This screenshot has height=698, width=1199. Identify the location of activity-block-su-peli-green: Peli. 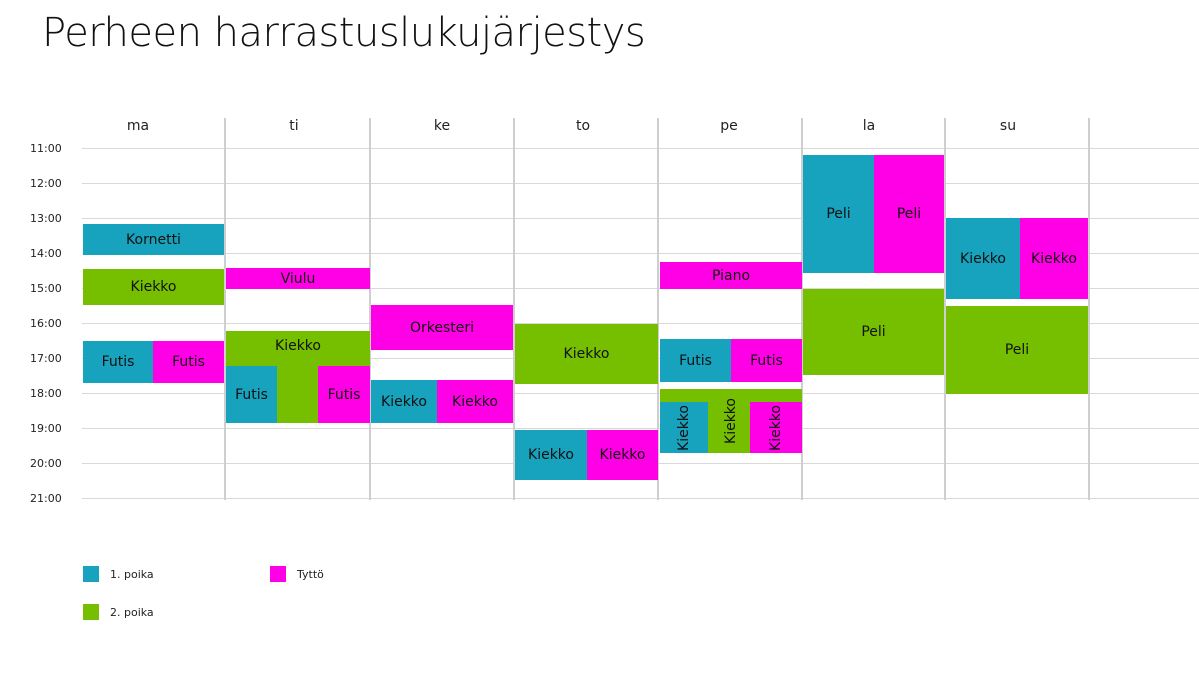
(1017, 350).